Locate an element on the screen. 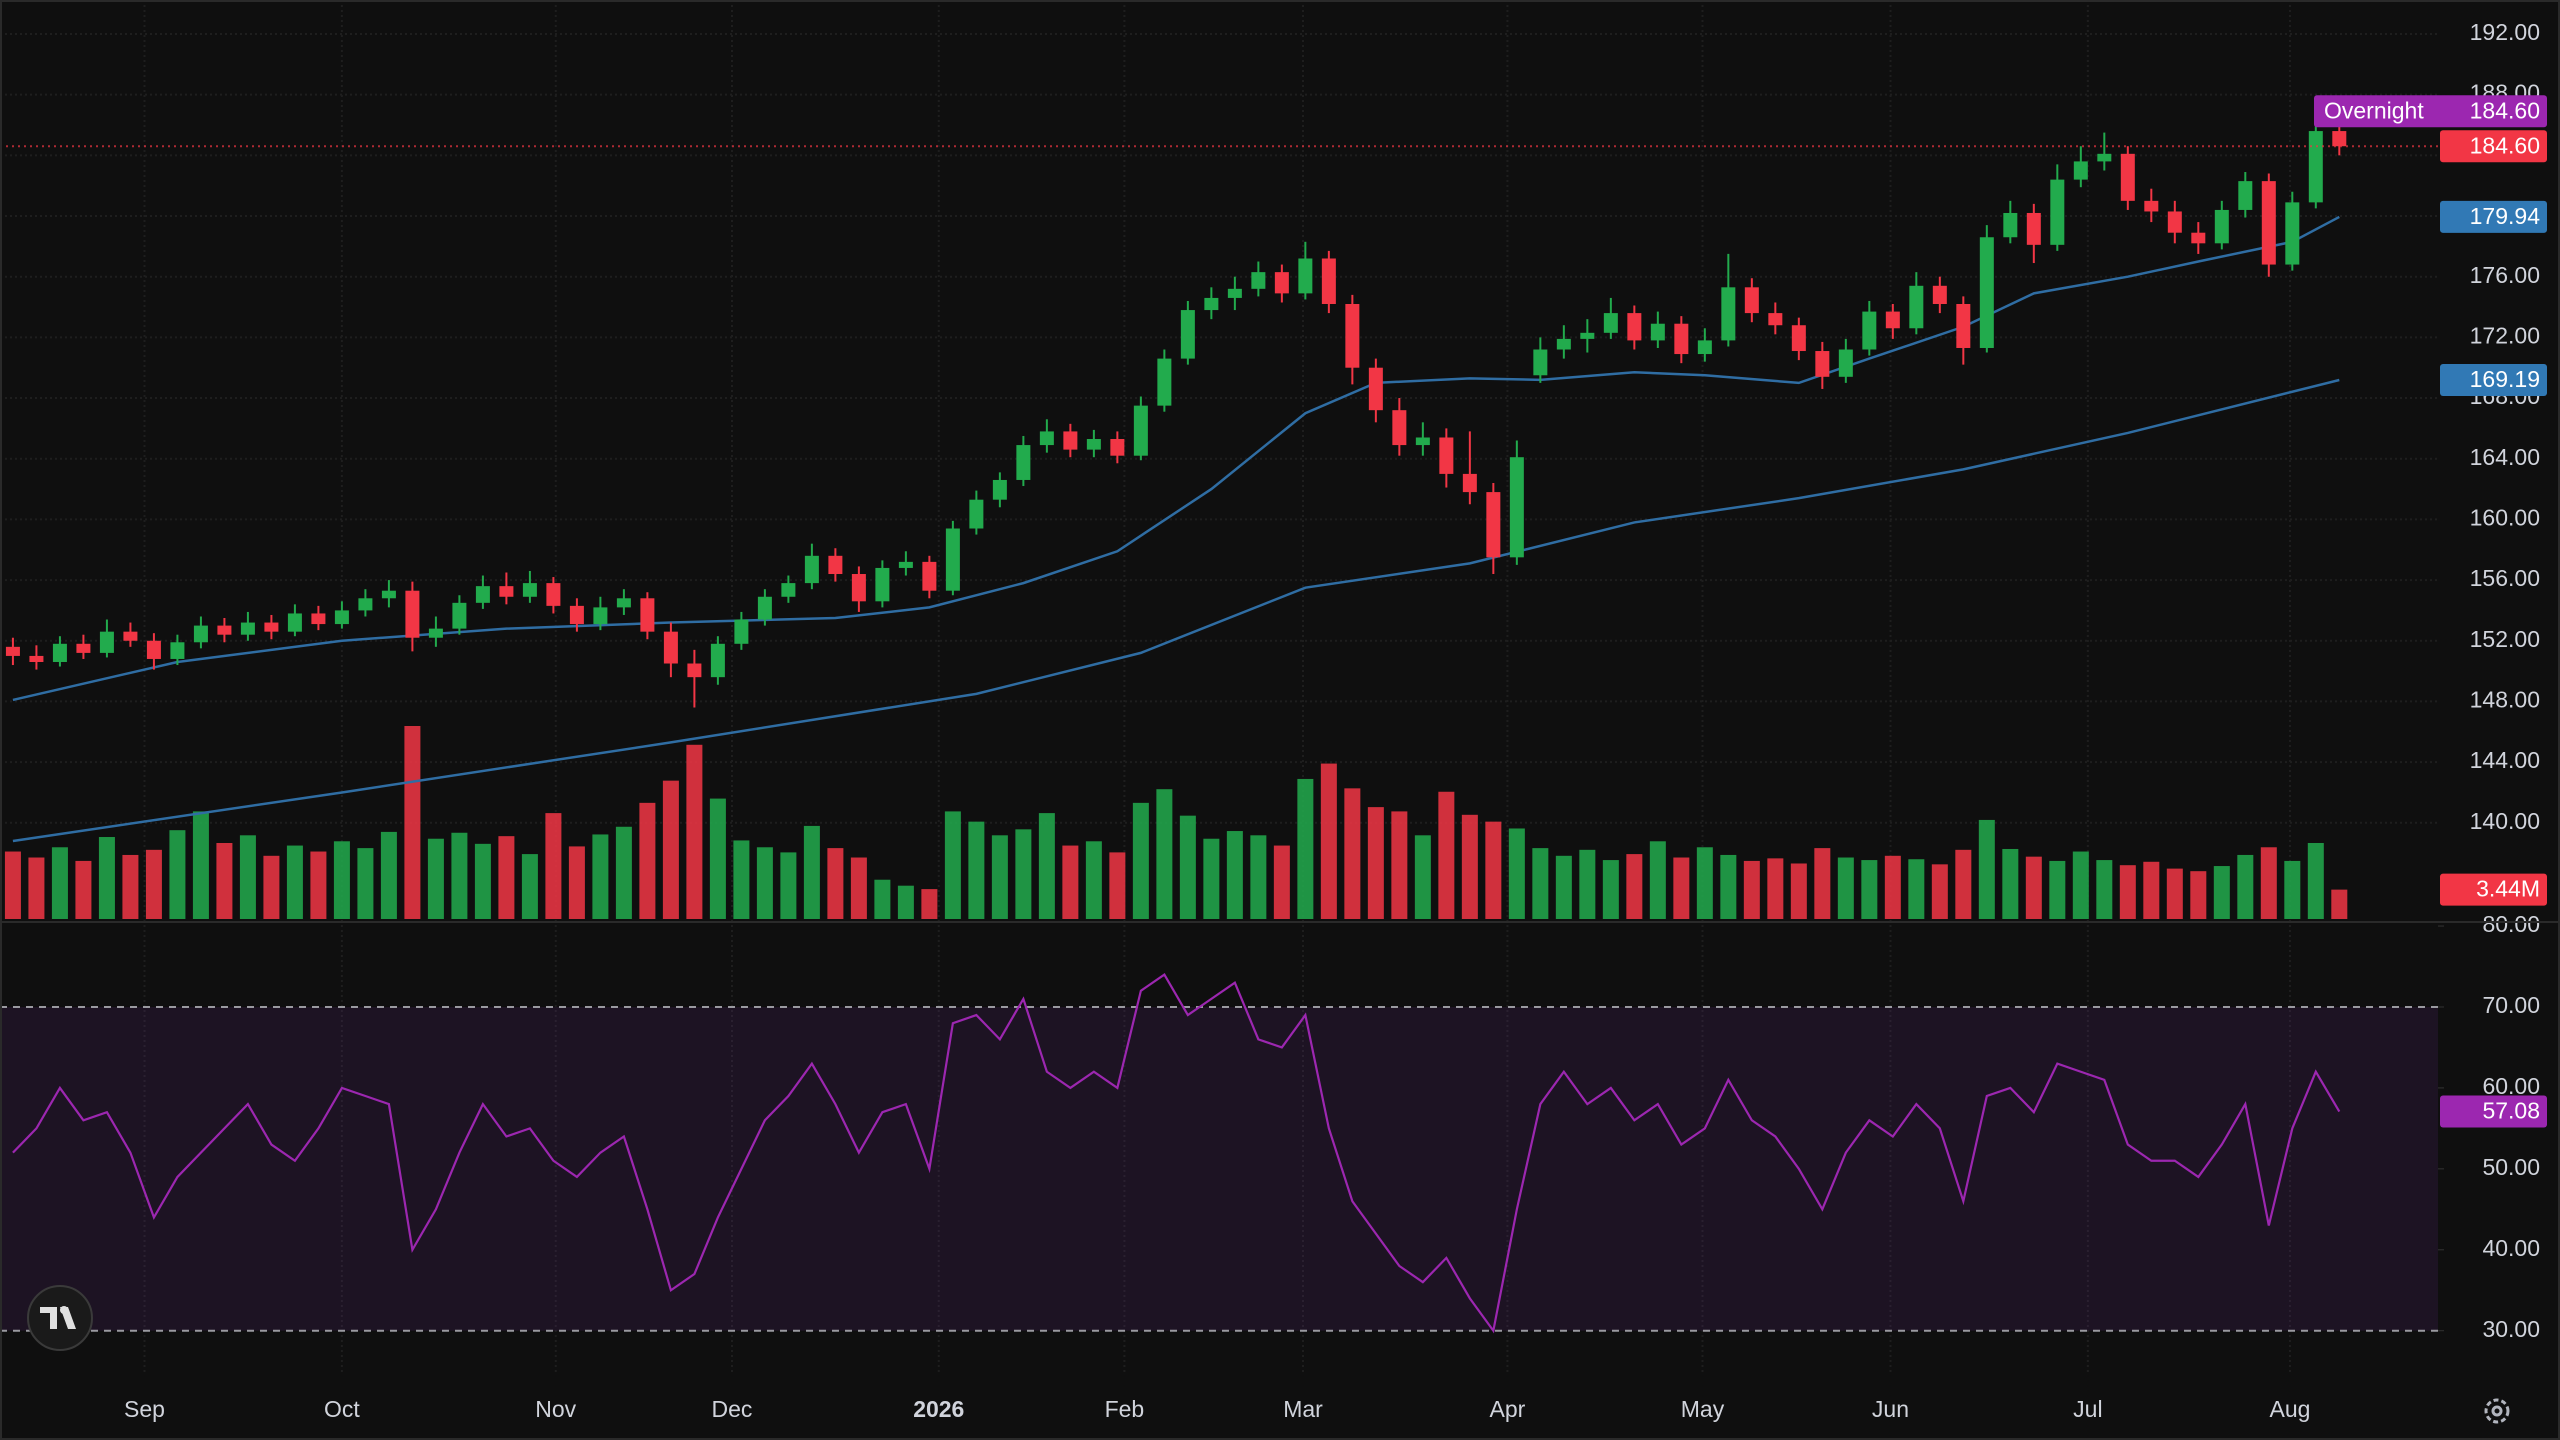 The height and width of the screenshot is (1440, 2560). ma-last-label: 169.19 is located at coordinates (2505, 379).